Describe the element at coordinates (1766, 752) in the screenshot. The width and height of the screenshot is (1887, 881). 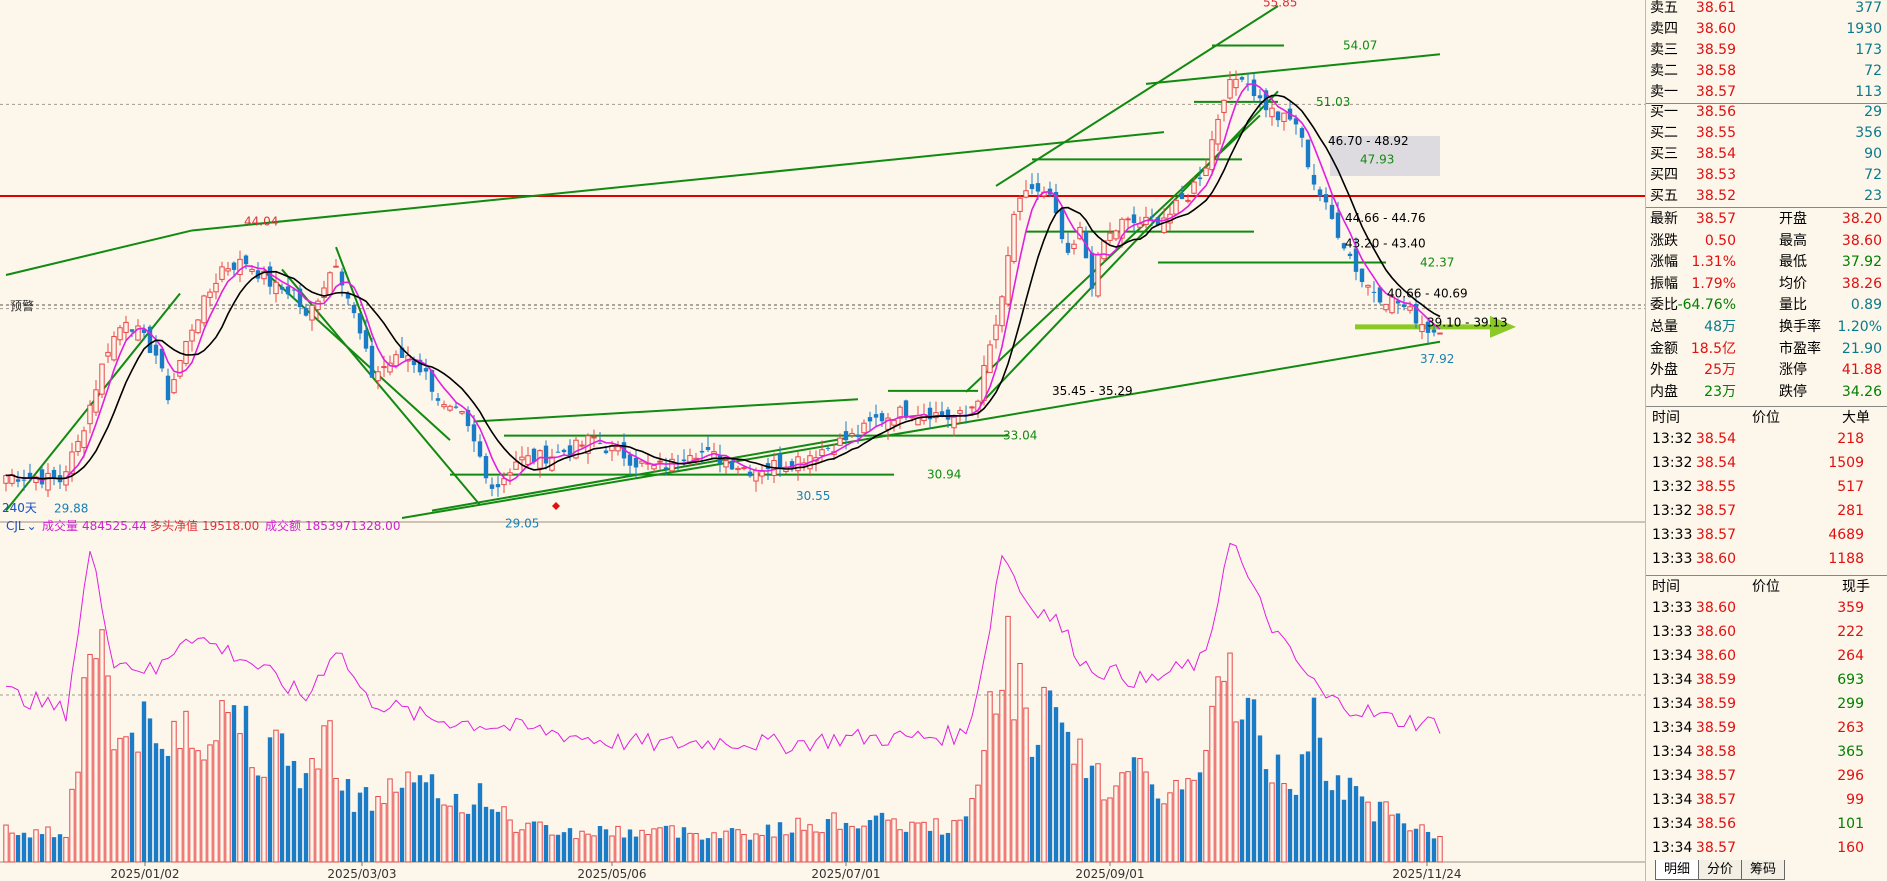
I see `tick-row: 13:34 38.58 365` at that location.